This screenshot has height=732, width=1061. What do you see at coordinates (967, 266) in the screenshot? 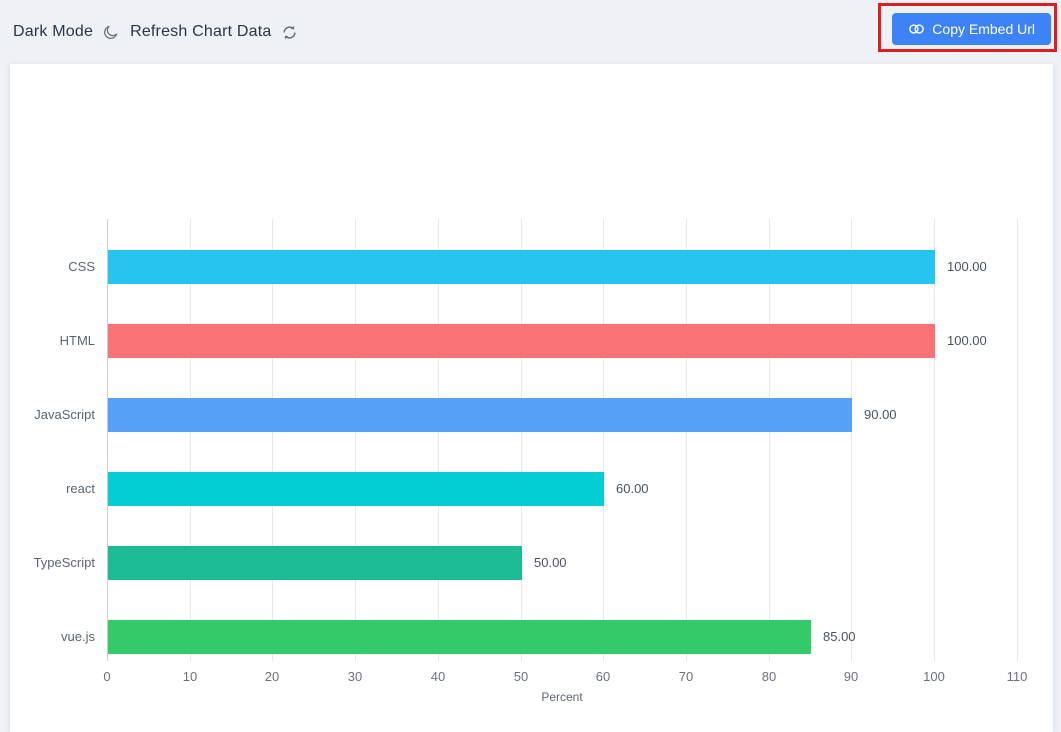
I see `value-label-css: 100.00` at bounding box center [967, 266].